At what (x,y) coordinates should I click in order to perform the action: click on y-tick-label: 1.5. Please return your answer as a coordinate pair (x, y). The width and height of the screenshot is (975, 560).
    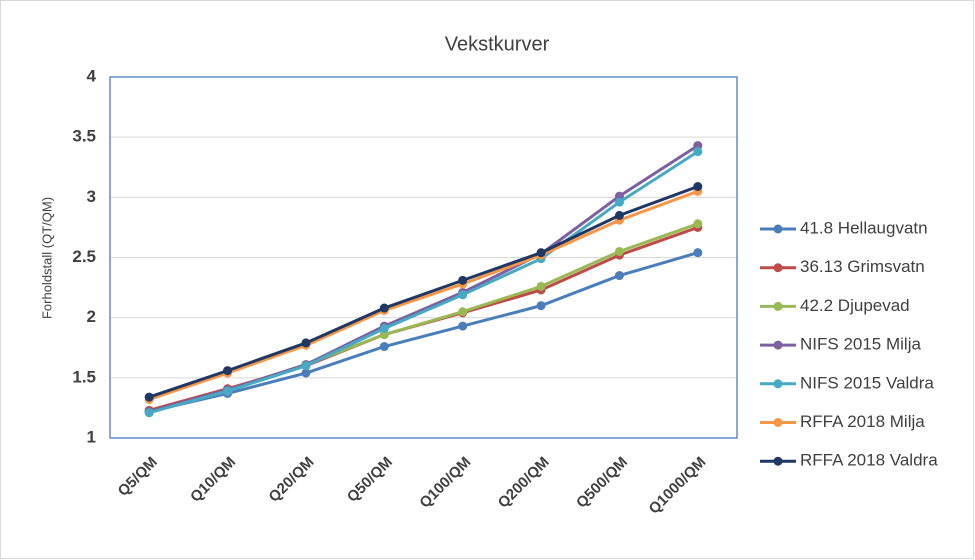
    Looking at the image, I should click on (84, 376).